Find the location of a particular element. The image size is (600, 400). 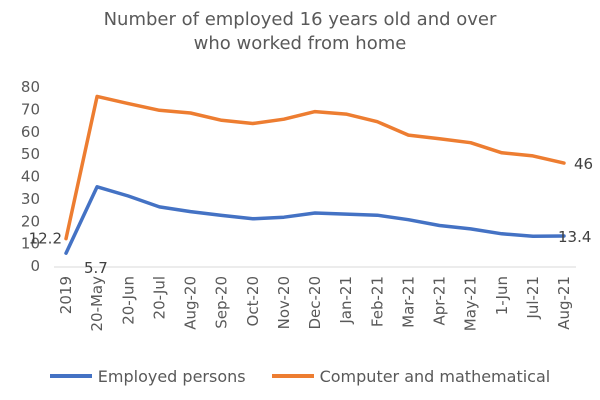

legend-swatch-computer is located at coordinates (292, 376).